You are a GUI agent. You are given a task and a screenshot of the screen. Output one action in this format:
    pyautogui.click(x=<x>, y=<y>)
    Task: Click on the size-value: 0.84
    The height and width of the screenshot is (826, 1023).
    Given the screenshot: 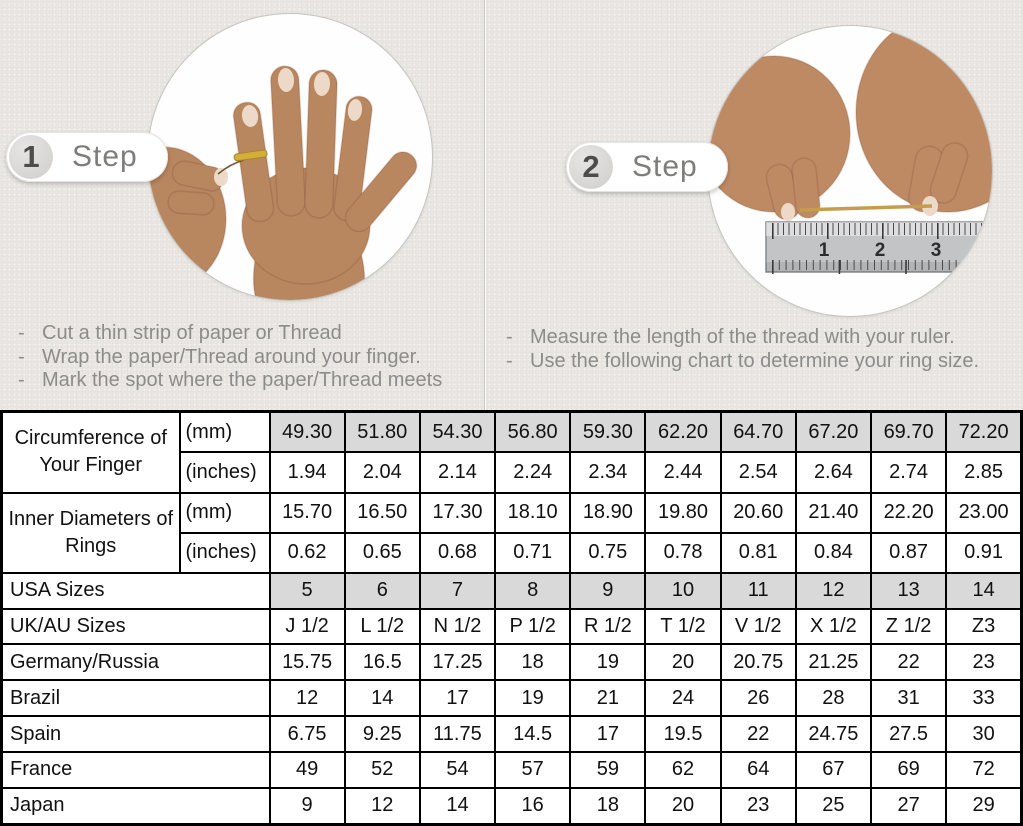 What is the action you would take?
    pyautogui.click(x=833, y=552)
    